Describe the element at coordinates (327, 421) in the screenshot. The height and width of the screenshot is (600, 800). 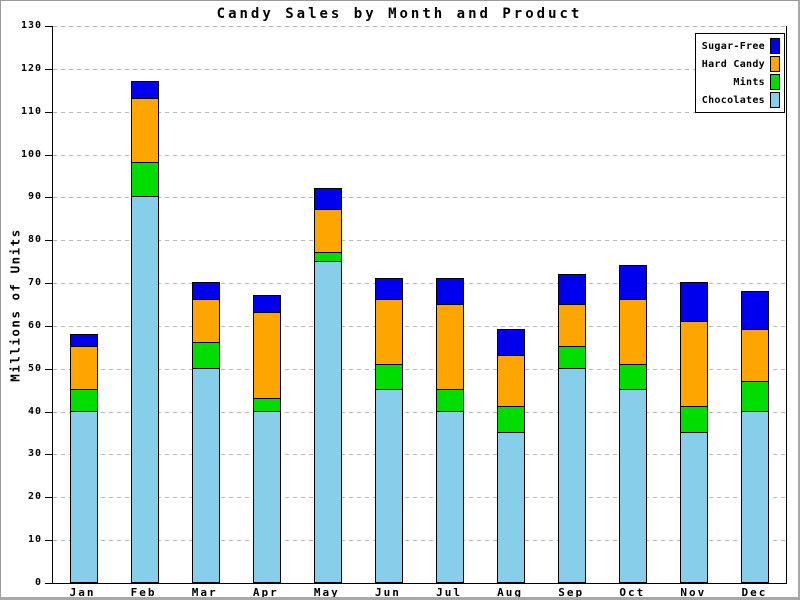
I see `segment-may-chocolates` at that location.